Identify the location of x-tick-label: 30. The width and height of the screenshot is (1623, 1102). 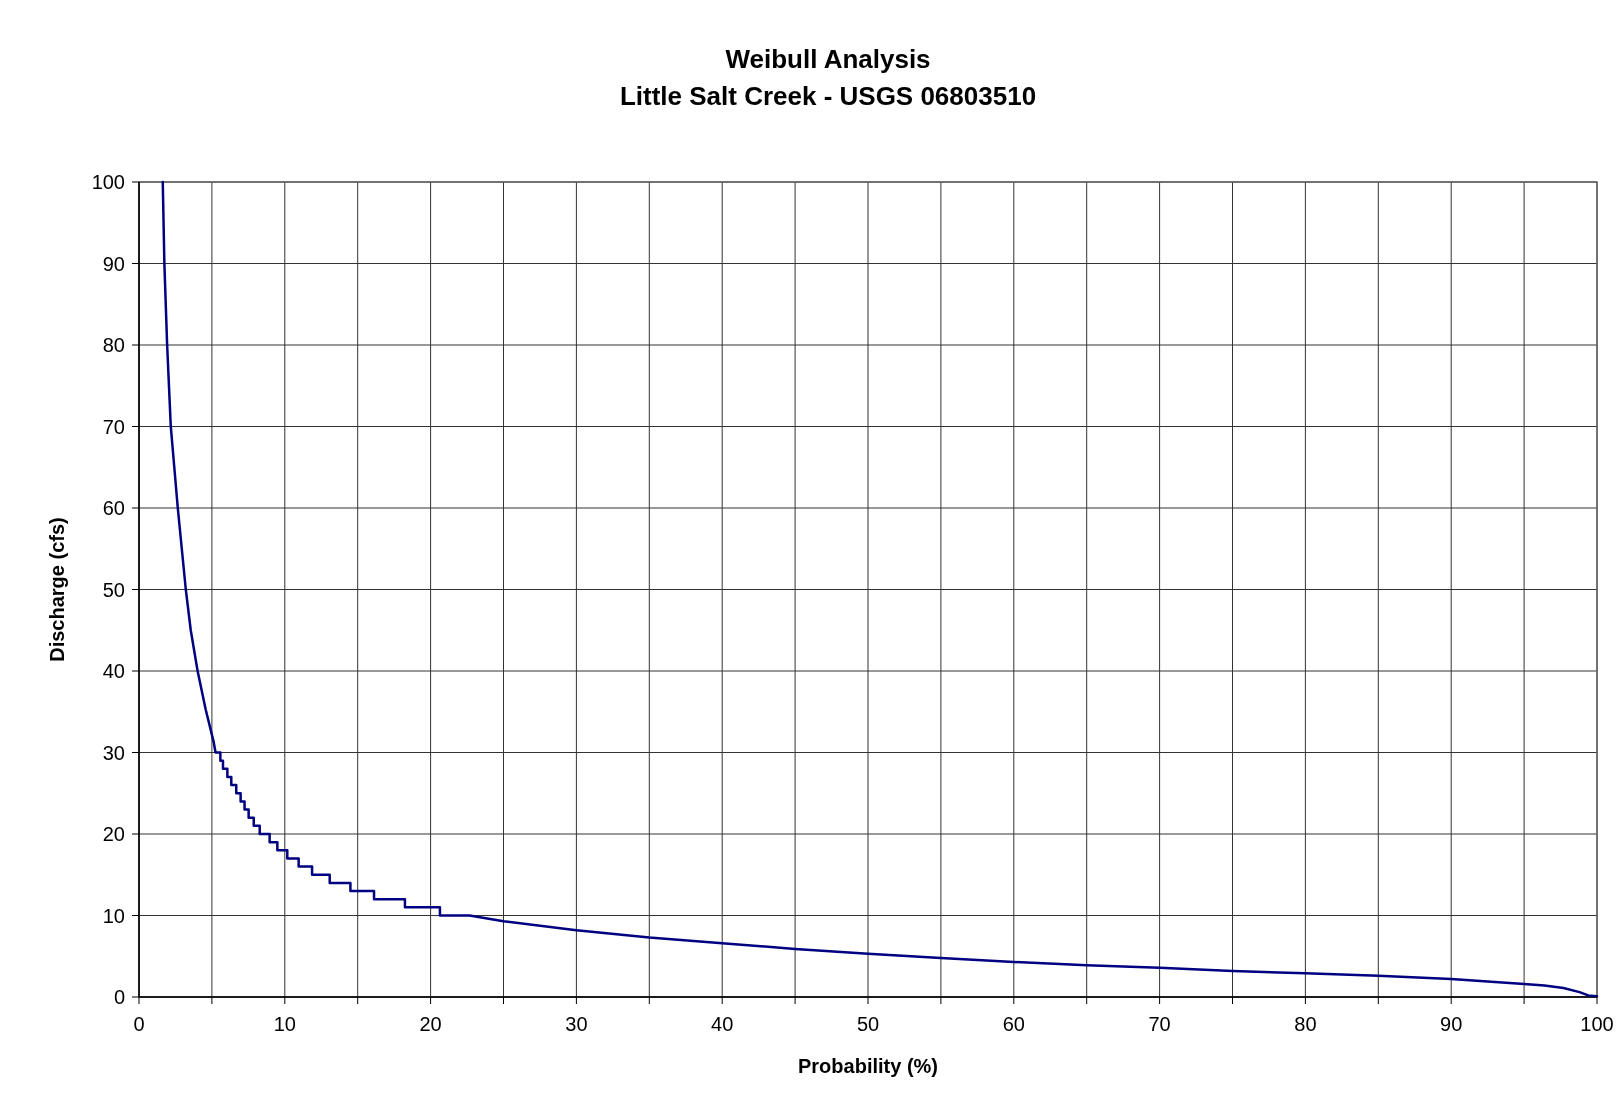
(576, 1024).